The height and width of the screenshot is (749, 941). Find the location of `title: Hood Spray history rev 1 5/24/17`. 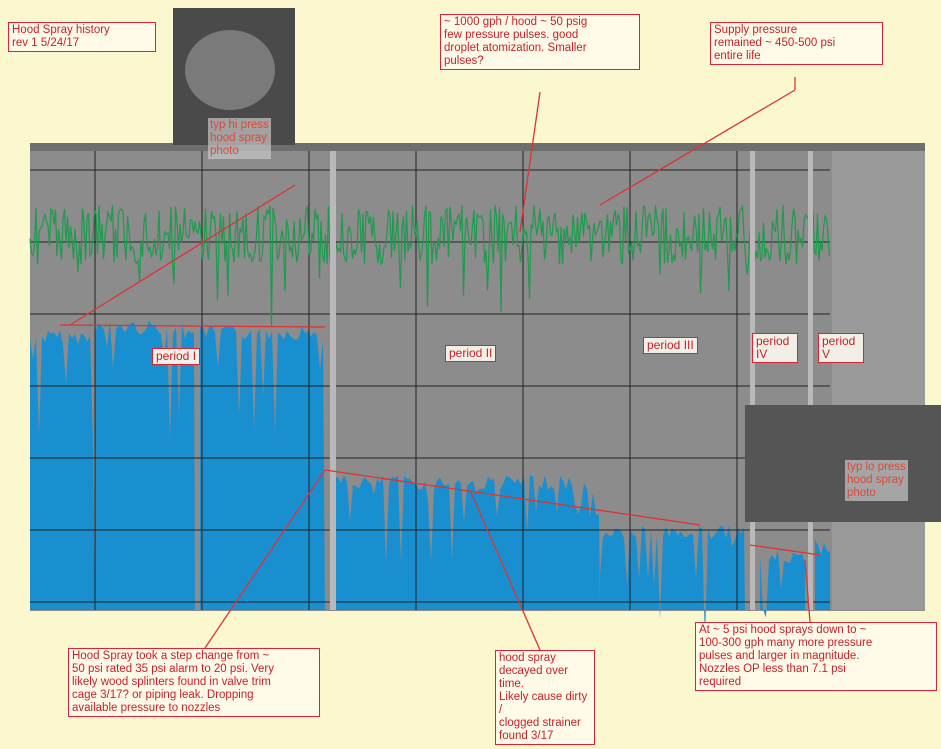

title: Hood Spray history rev 1 5/24/17 is located at coordinates (82, 37).